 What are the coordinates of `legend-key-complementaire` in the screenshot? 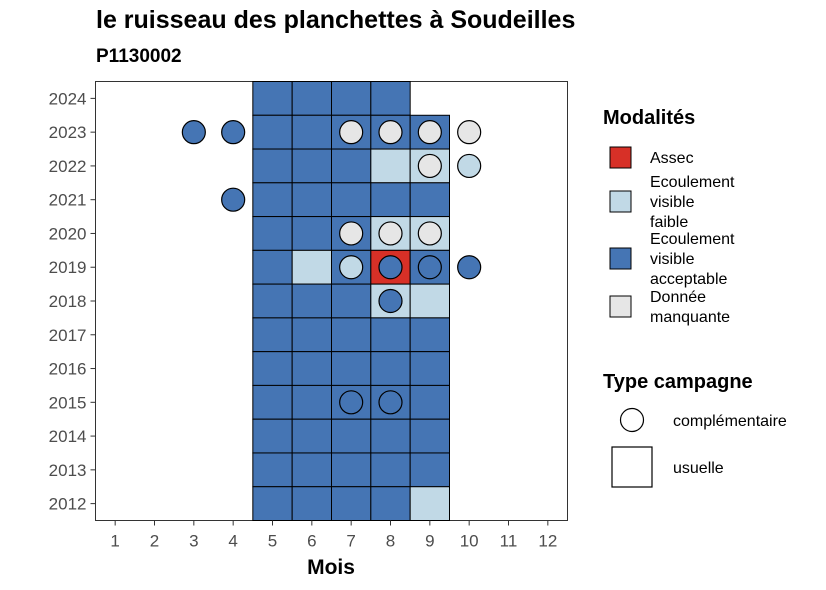 It's located at (632, 420).